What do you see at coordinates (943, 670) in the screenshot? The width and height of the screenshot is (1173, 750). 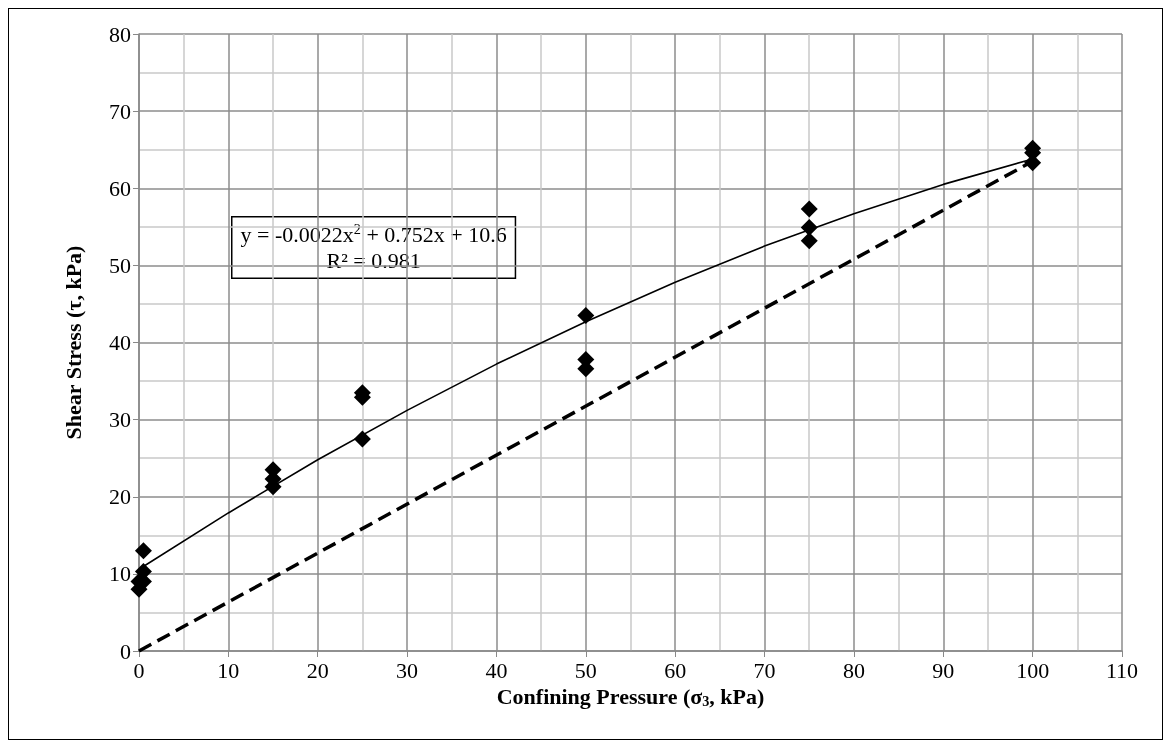 I see `x-tick-label: 90` at bounding box center [943, 670].